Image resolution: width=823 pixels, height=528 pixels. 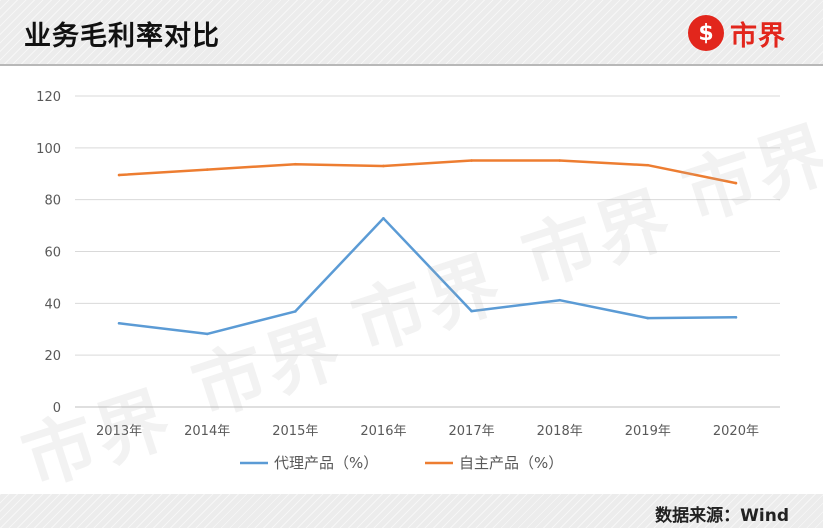 I want to click on legend-label: 代理产品（%）, so click(x=326, y=463).